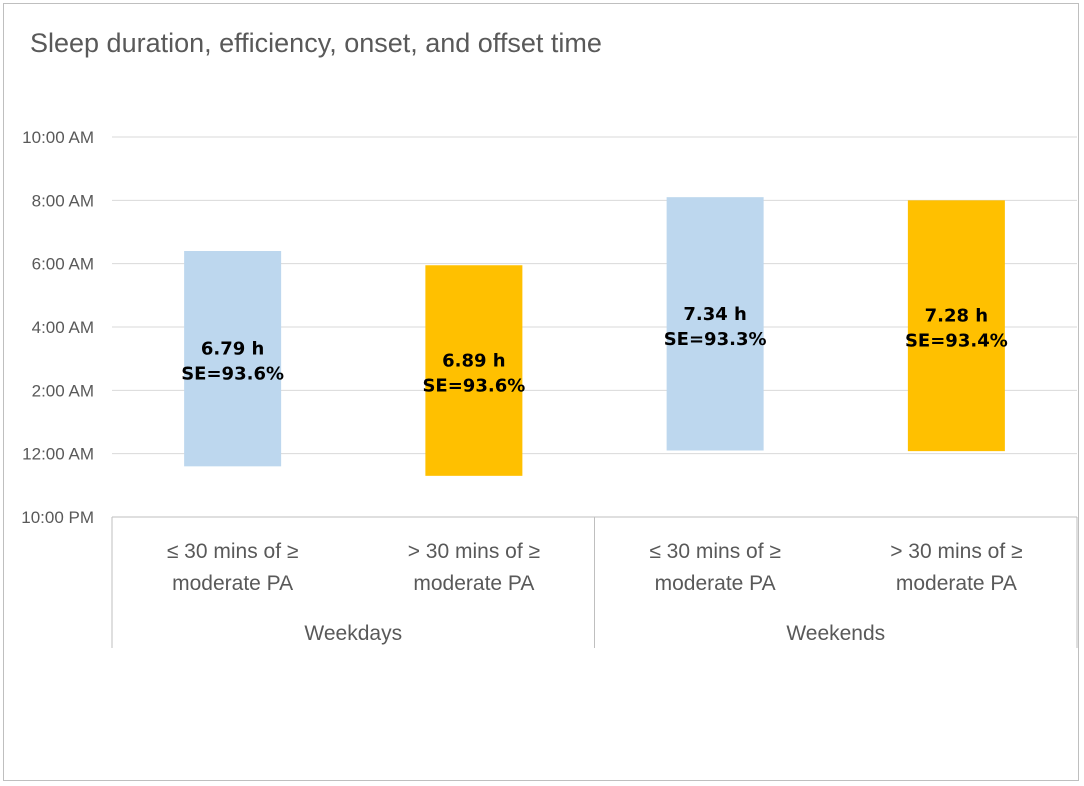  What do you see at coordinates (474, 361) in the screenshot?
I see `bar-duration-label: 6.89 h` at bounding box center [474, 361].